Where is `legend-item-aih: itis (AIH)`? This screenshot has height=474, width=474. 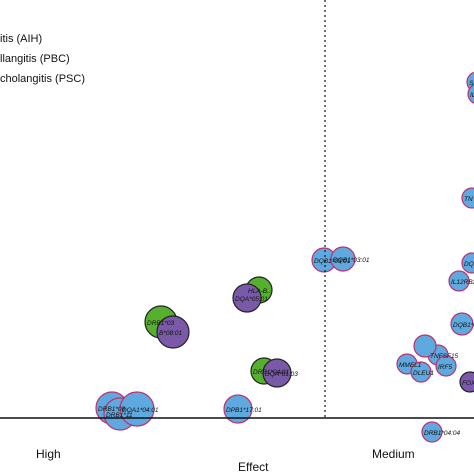
legend-item-aih: itis (AIH) is located at coordinates (21, 39).